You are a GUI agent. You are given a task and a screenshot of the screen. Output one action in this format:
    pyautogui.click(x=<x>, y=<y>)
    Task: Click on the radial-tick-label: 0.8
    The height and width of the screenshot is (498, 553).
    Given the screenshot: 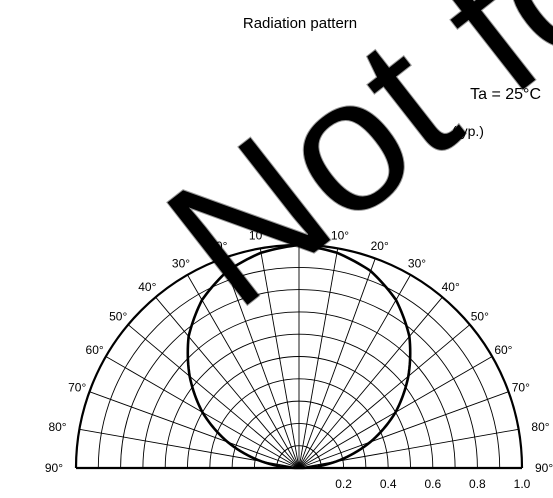 What is the action you would take?
    pyautogui.click(x=477, y=484)
    